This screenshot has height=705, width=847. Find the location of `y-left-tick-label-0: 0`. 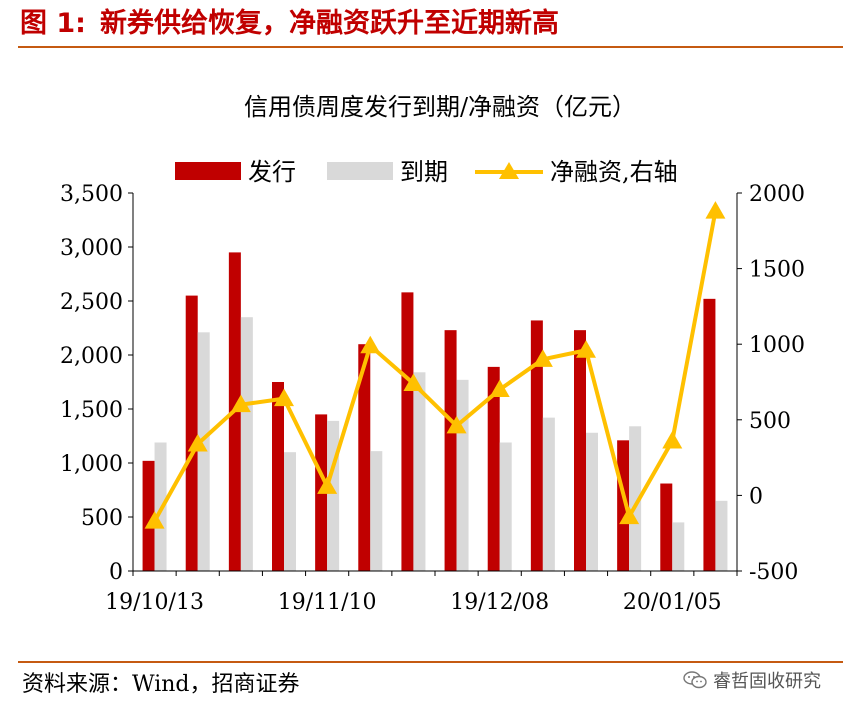

y-left-tick-label-0: 0 is located at coordinates (116, 572).